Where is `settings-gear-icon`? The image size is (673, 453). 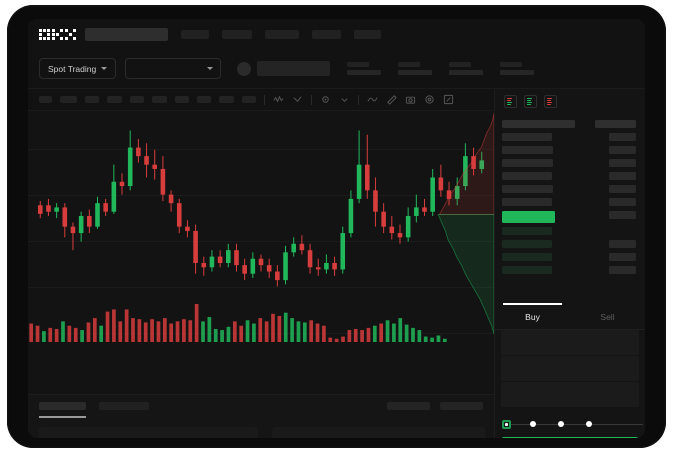 settings-gear-icon is located at coordinates (325, 99).